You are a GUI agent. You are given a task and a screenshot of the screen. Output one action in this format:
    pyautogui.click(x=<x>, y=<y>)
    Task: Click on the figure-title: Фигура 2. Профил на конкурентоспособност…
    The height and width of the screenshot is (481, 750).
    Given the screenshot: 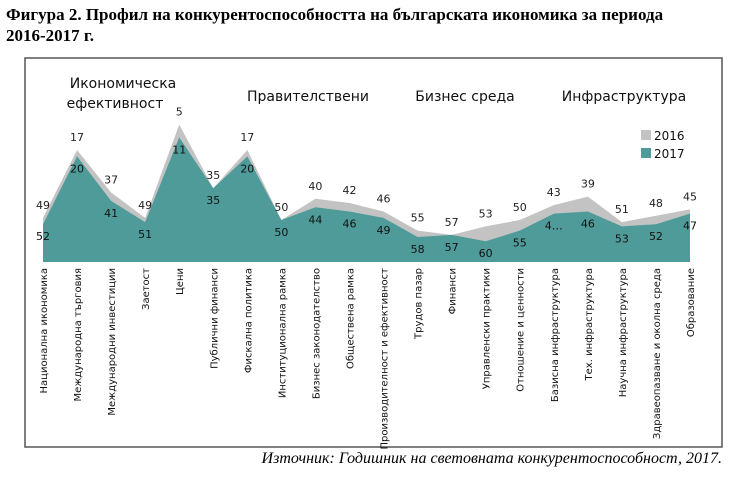 What is the action you would take?
    pyautogui.click(x=376, y=25)
    